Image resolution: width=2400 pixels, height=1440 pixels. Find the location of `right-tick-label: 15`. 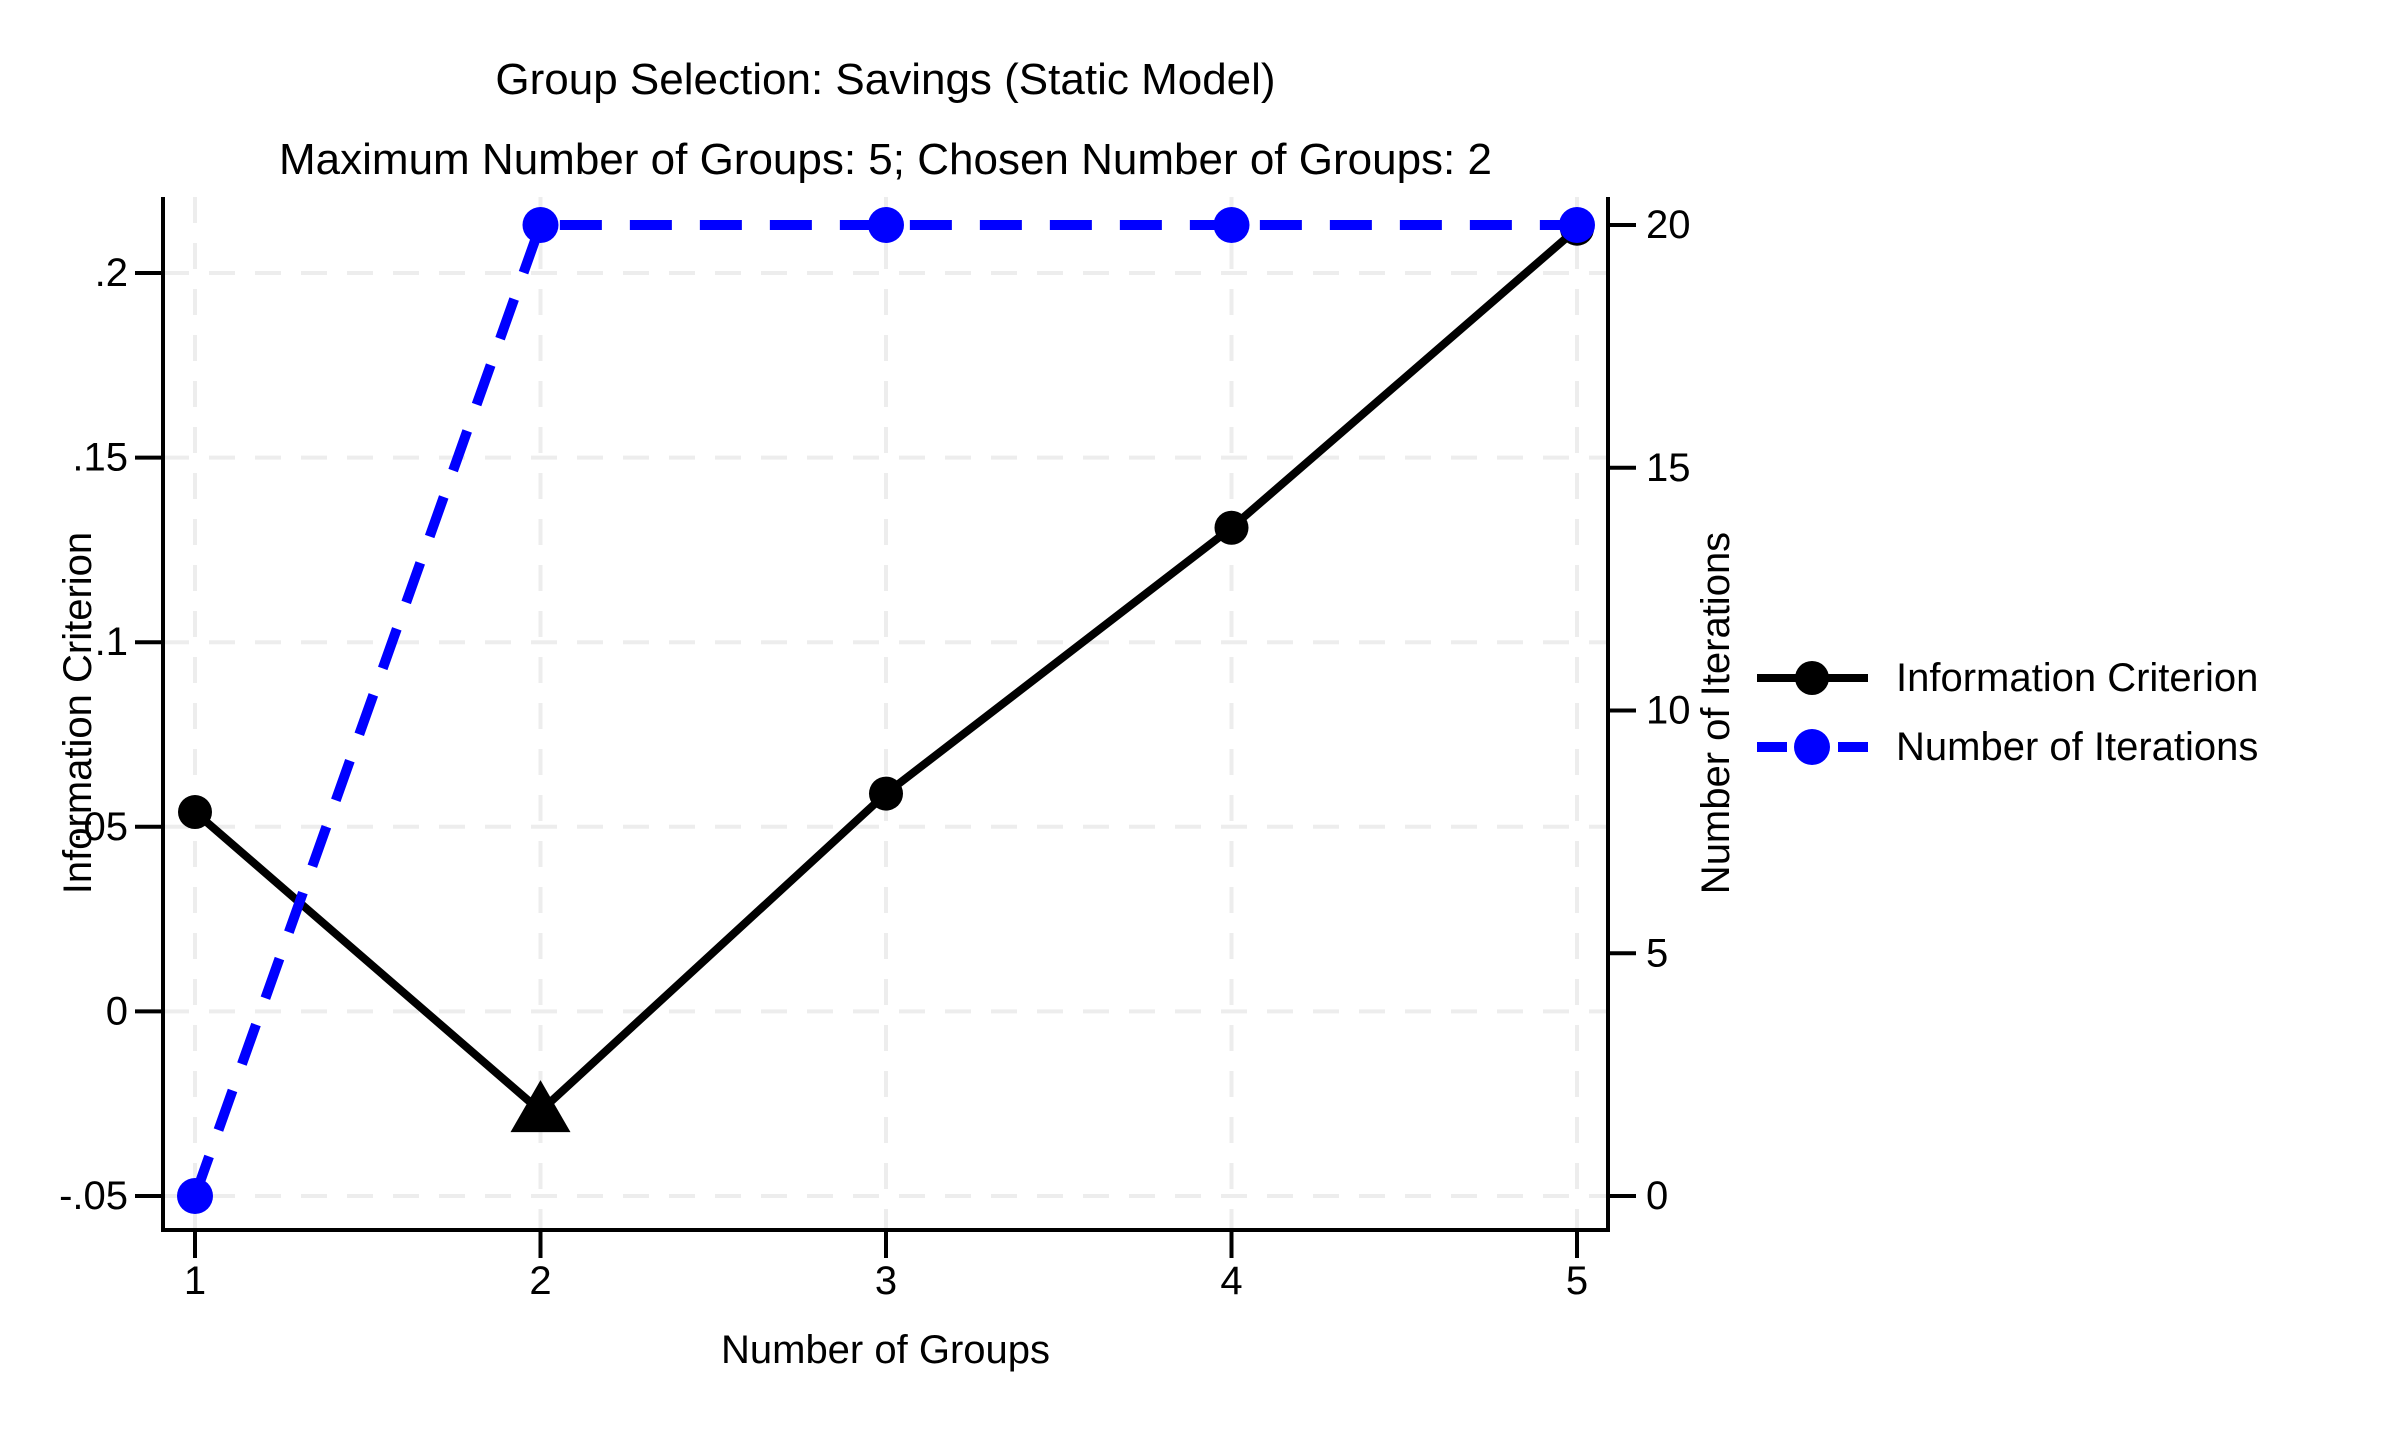

right-tick-label: 15 is located at coordinates (1668, 468).